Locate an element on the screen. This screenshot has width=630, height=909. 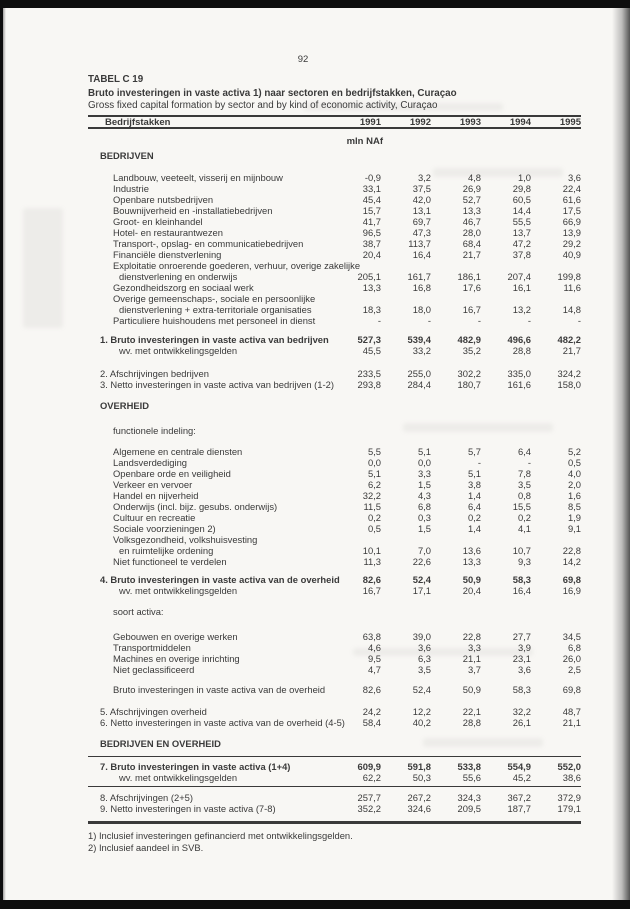
cell-value: 18,3 is located at coordinates (371, 309).